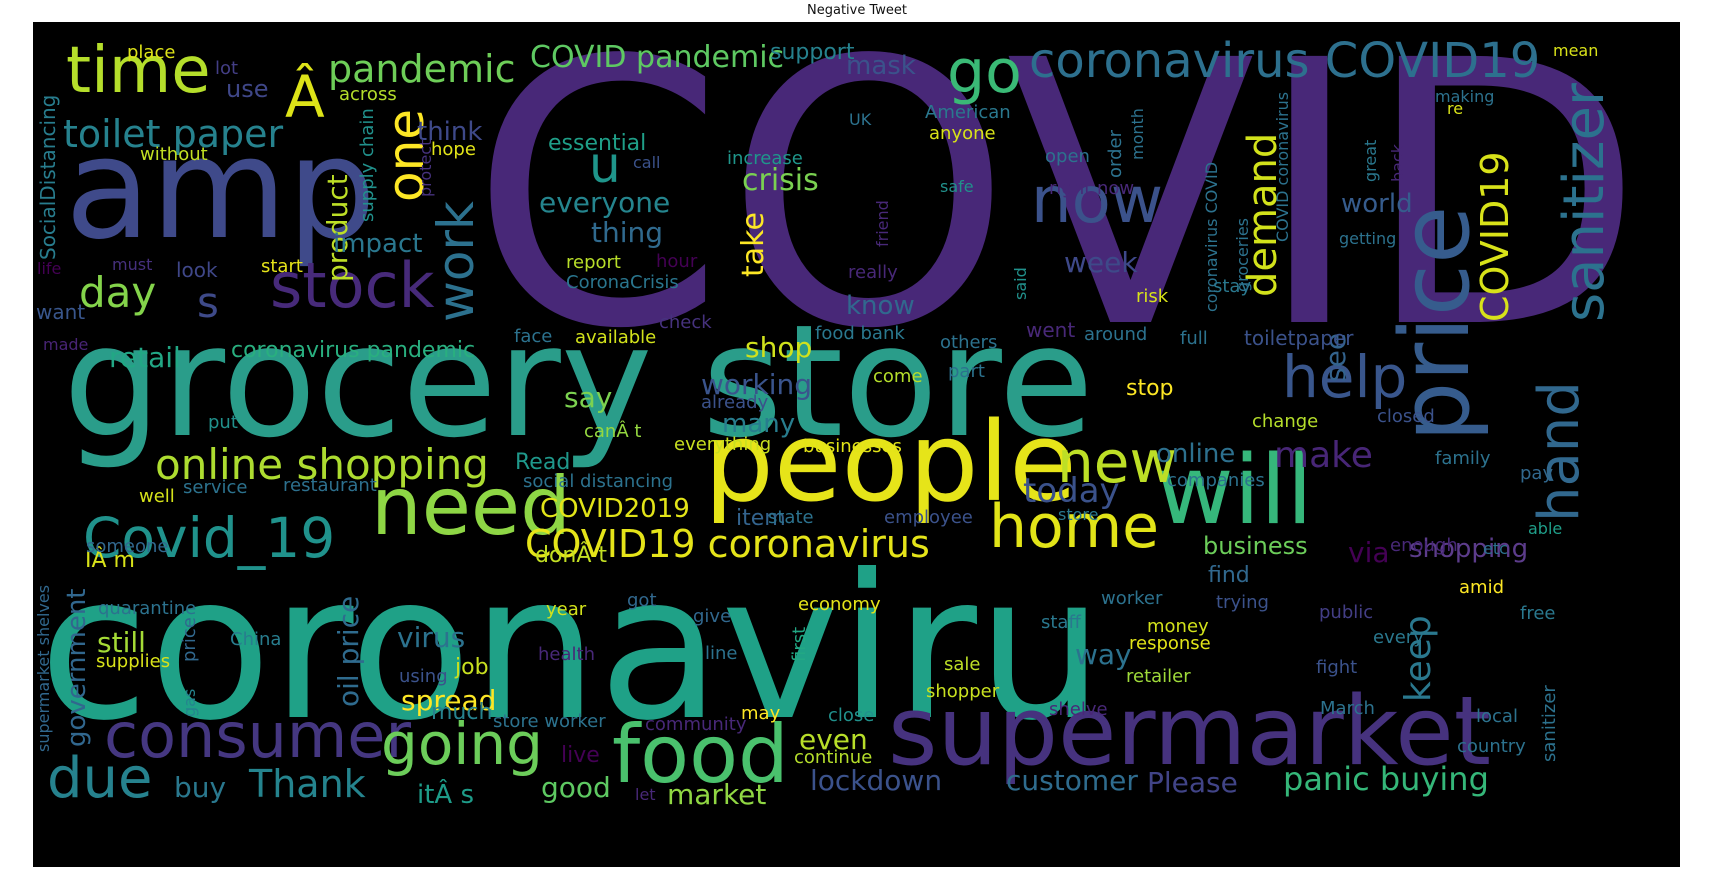 Image resolution: width=1714 pixels, height=884 pixels. Describe the element at coordinates (1335, 357) in the screenshot. I see `word-see: see` at that location.